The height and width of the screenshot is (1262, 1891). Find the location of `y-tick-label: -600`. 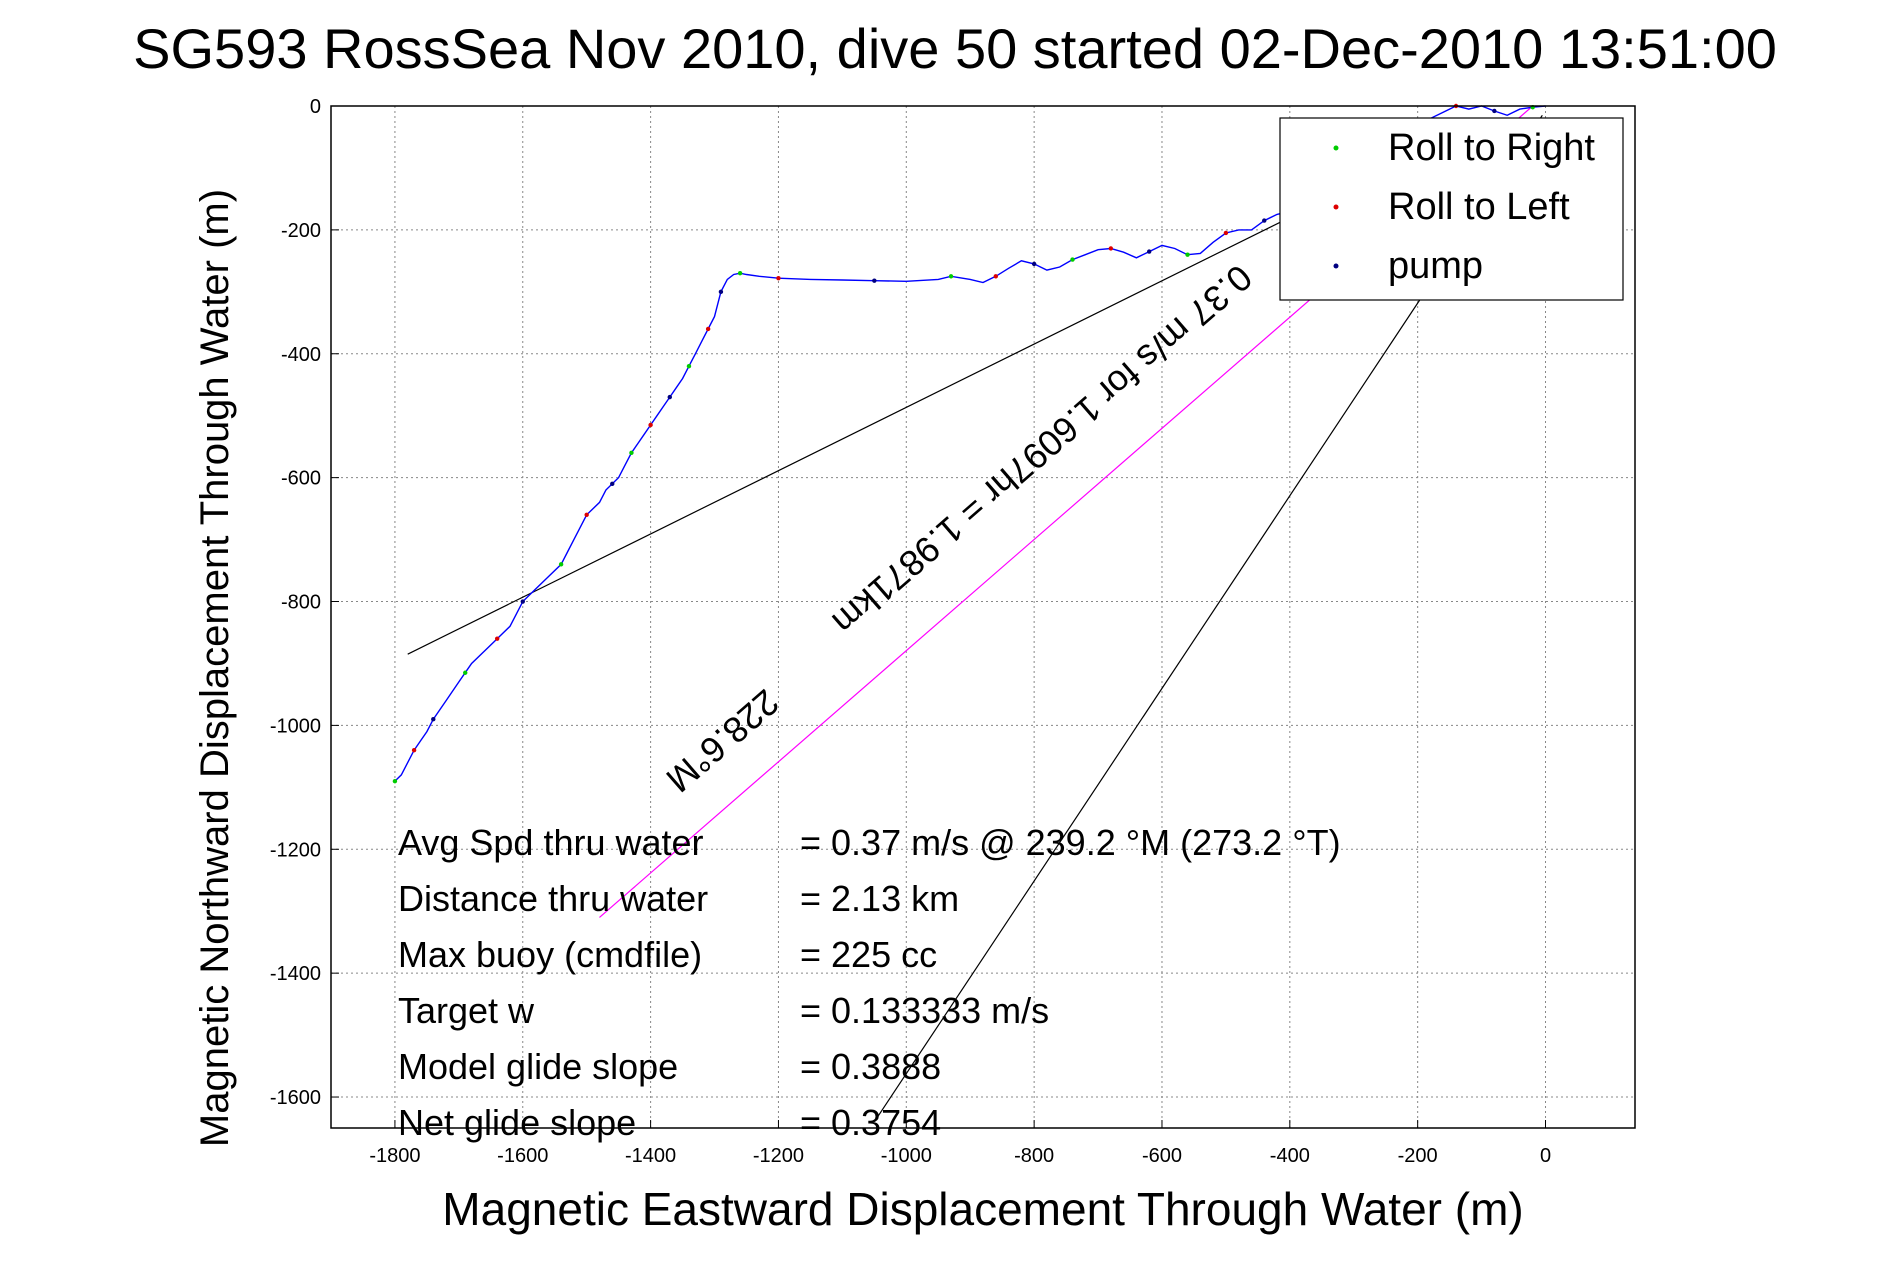

y-tick-label: -600 is located at coordinates (301, 479).